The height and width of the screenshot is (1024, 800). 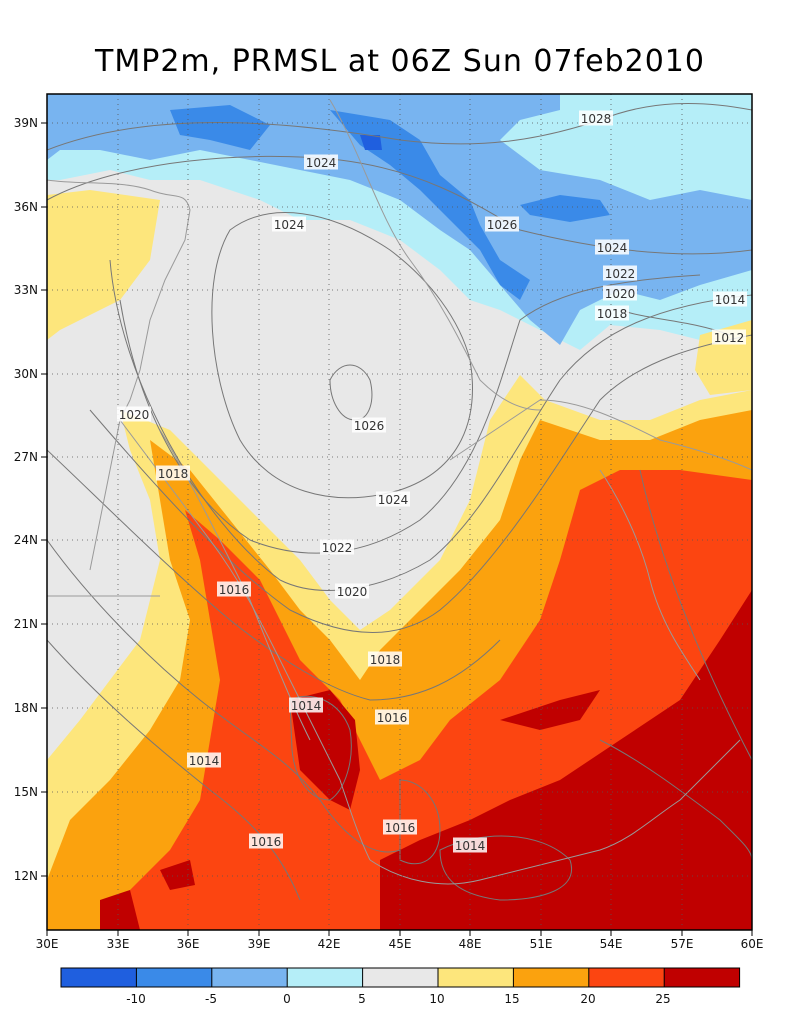 What do you see at coordinates (26, 290) in the screenshot?
I see `lat-label: 33N` at bounding box center [26, 290].